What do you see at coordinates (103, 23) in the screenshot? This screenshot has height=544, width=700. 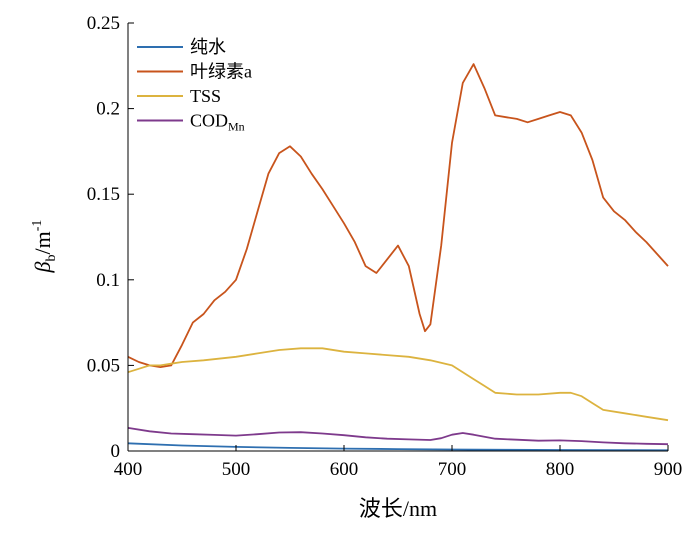 I see `y-tick-label: 0.25` at bounding box center [103, 23].